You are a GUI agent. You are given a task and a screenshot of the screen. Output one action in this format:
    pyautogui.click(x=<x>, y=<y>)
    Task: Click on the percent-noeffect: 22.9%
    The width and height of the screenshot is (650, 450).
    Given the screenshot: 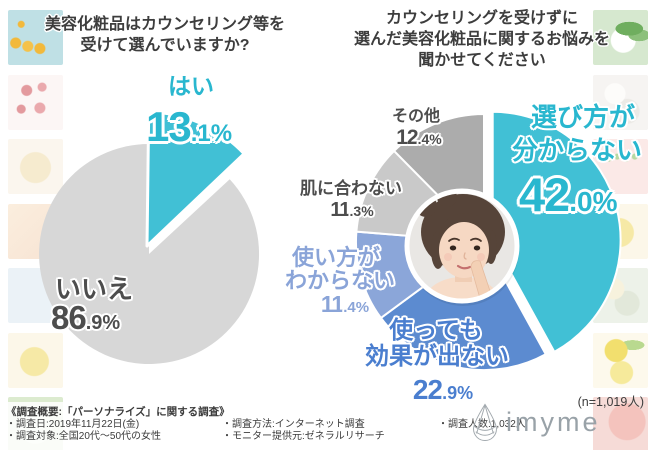 What is the action you would take?
    pyautogui.click(x=443, y=389)
    